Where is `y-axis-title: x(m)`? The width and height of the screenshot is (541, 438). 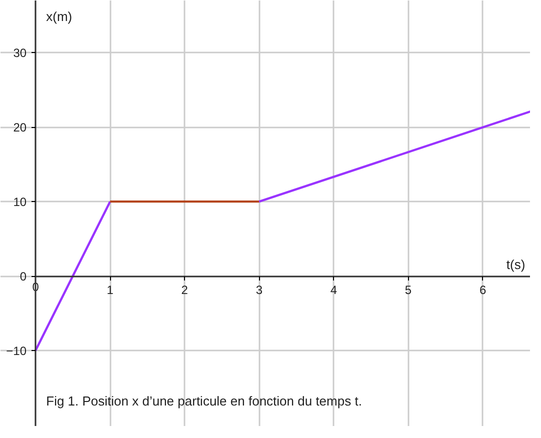 y-axis-title: x(m) is located at coordinates (59, 16).